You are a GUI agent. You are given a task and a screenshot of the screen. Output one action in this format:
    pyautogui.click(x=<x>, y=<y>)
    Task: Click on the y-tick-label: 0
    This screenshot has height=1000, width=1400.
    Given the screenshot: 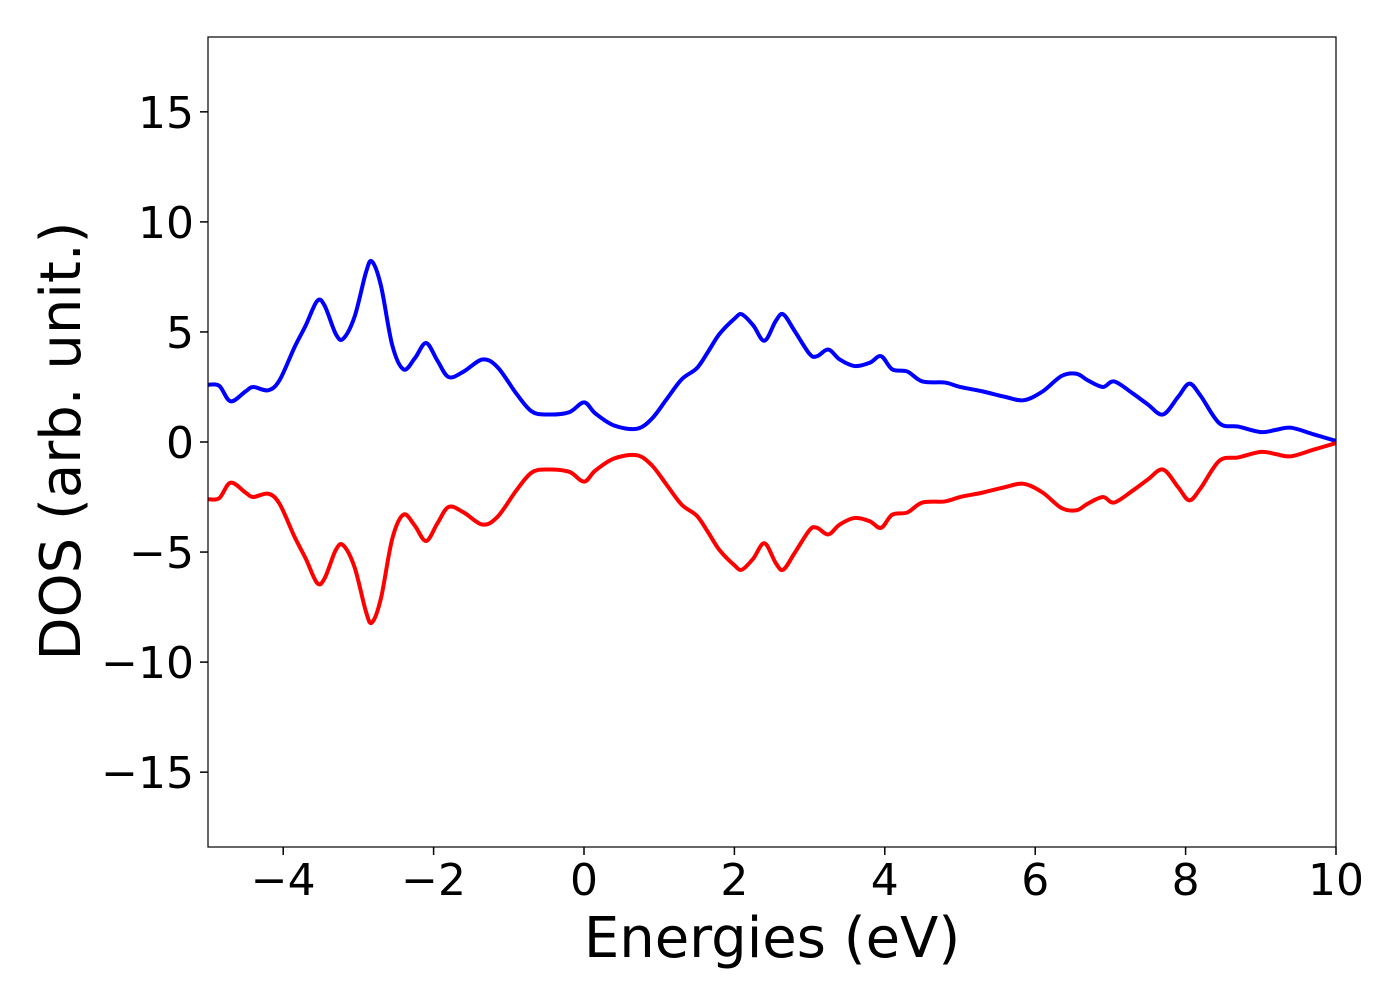 What is the action you would take?
    pyautogui.click(x=180, y=443)
    